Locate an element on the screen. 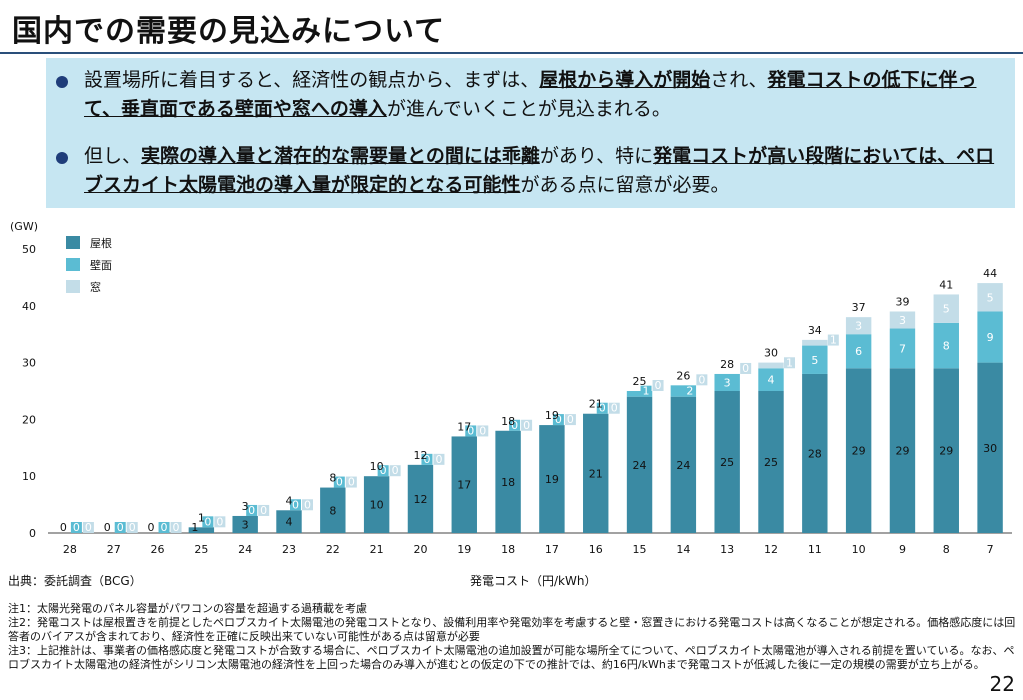  x-tick-label: 14 is located at coordinates (683, 549).